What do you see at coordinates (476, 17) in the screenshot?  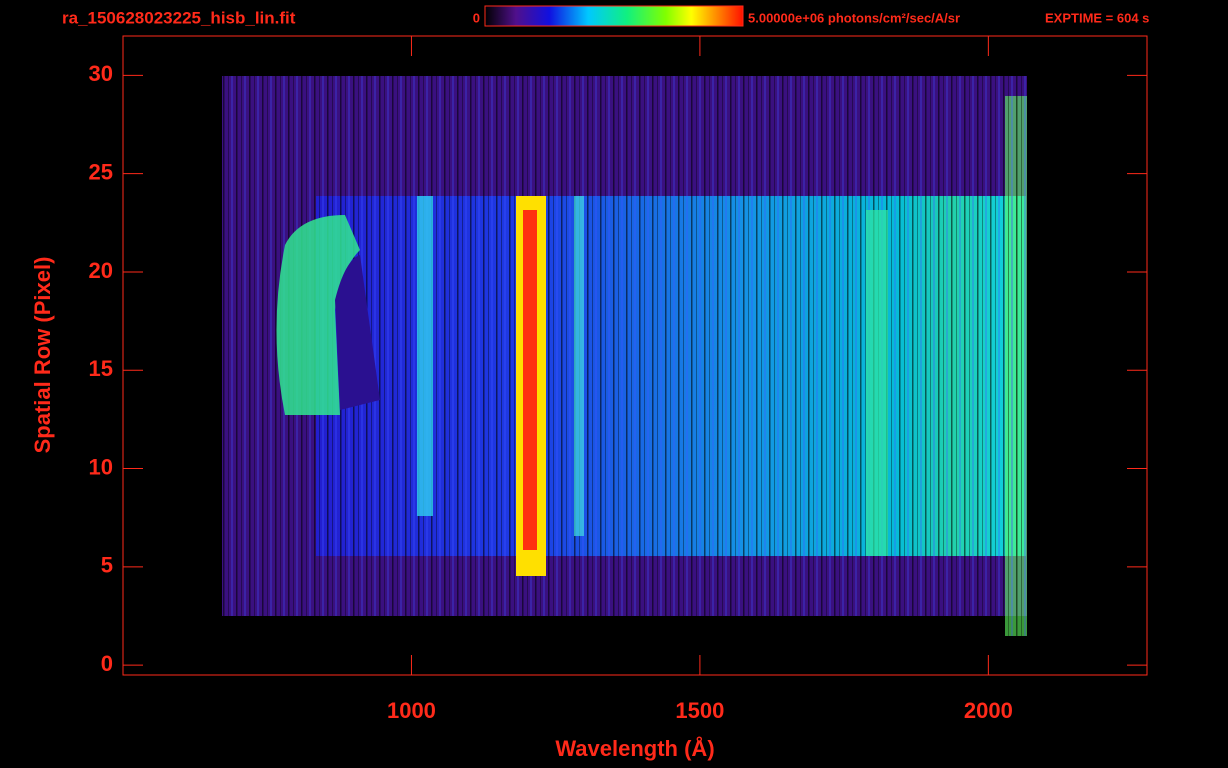 I see `colorbar-min-label: 0` at bounding box center [476, 17].